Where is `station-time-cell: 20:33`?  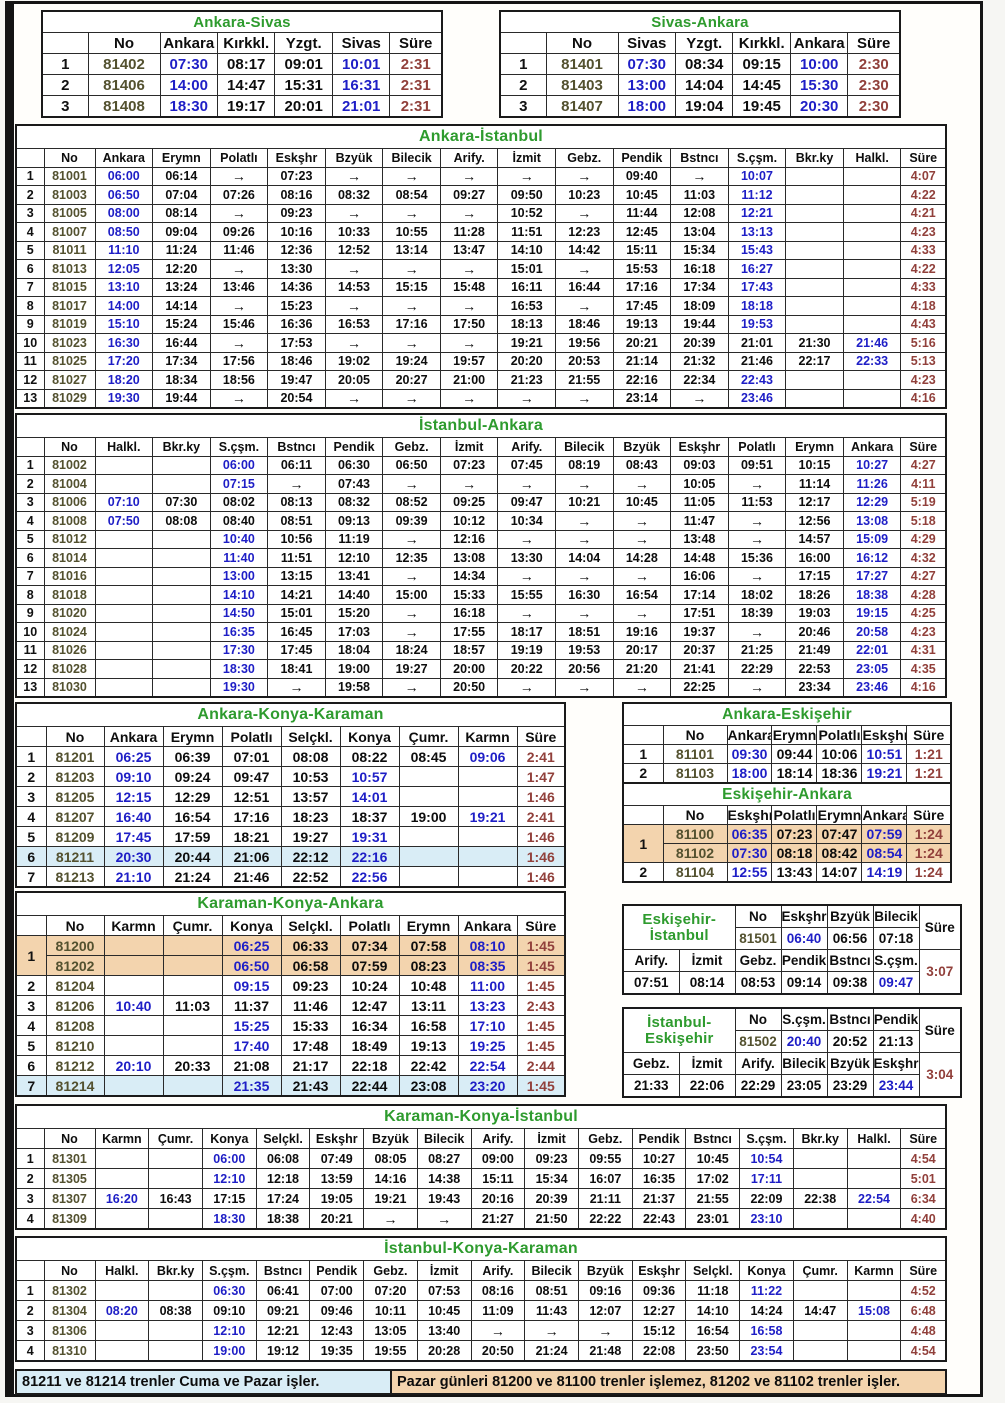
station-time-cell: 20:33 is located at coordinates (192, 1065).